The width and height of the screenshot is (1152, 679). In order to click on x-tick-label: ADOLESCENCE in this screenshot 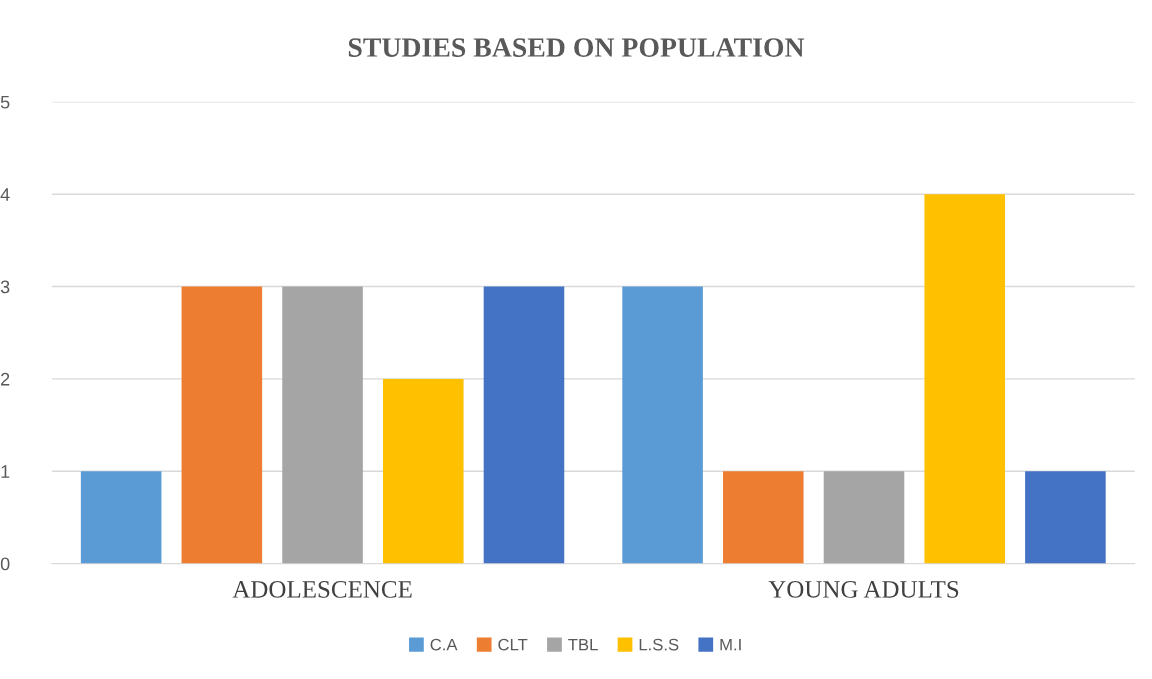, I will do `click(322, 589)`.